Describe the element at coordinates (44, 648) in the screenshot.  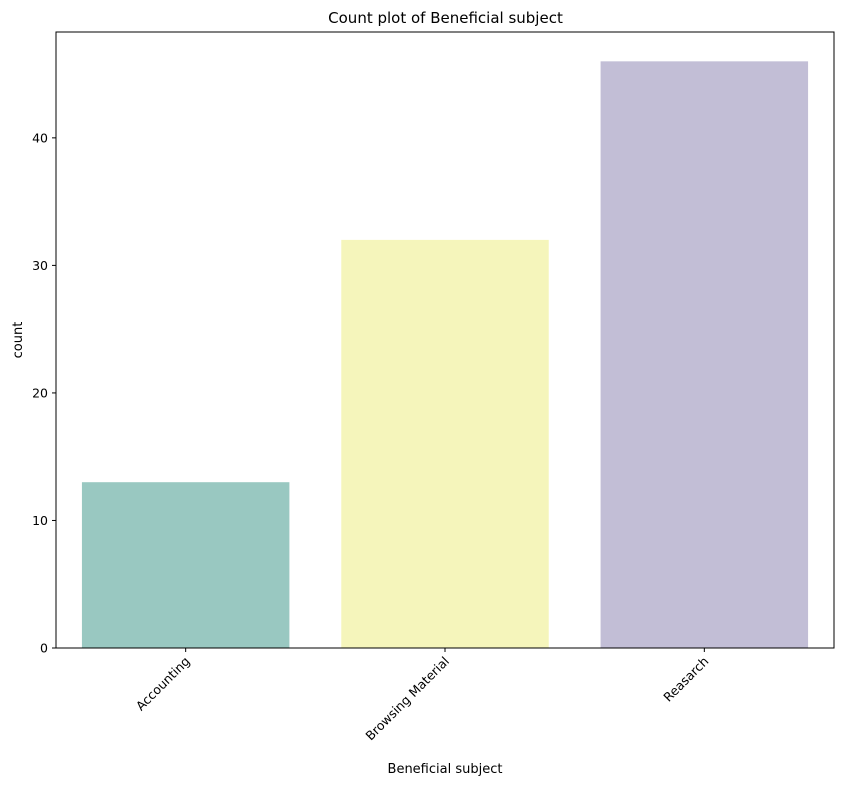
I see `y-tick-label: 0` at that location.